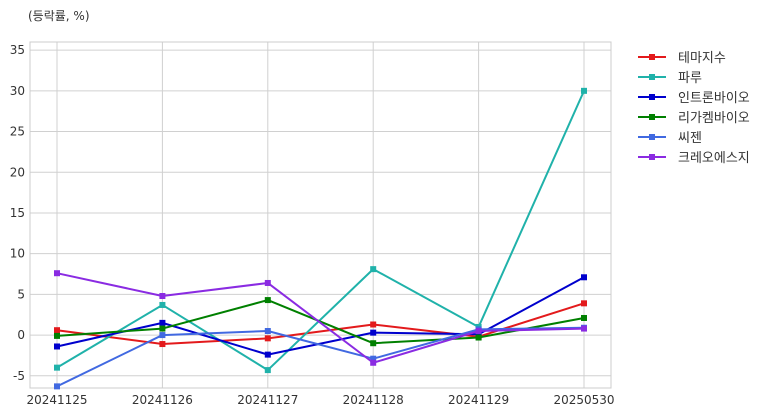 This screenshot has width=775, height=416. I want to click on unit-label: (등락률, %), so click(59, 16).